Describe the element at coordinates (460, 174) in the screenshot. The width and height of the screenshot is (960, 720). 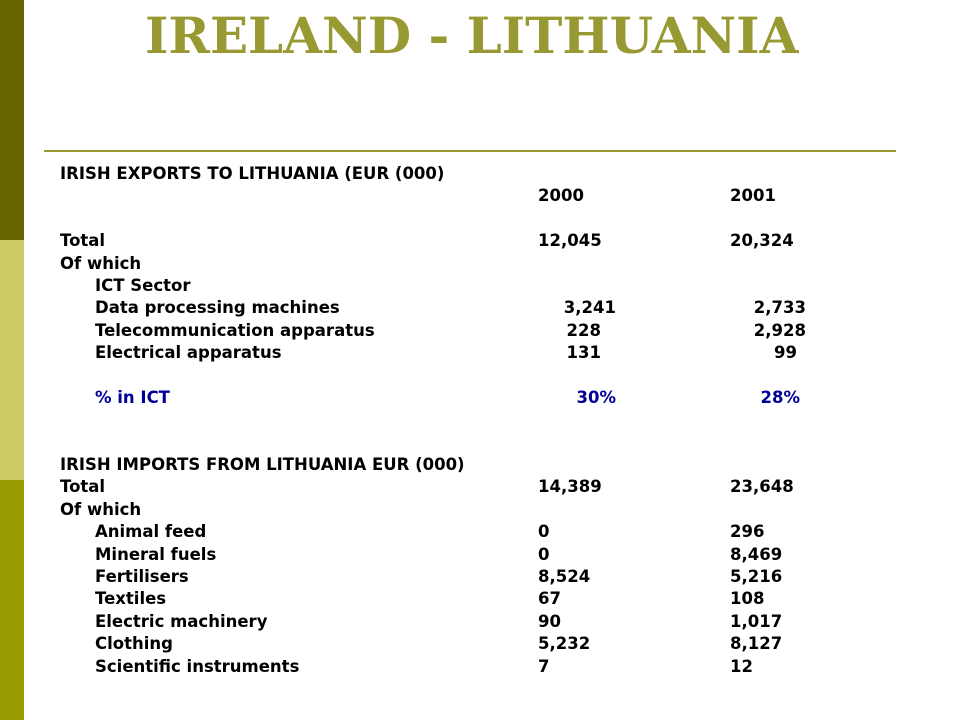
I see `exports-heading-row: IRISH EXPORTS TO LITHUANIA (EUR (000)` at that location.